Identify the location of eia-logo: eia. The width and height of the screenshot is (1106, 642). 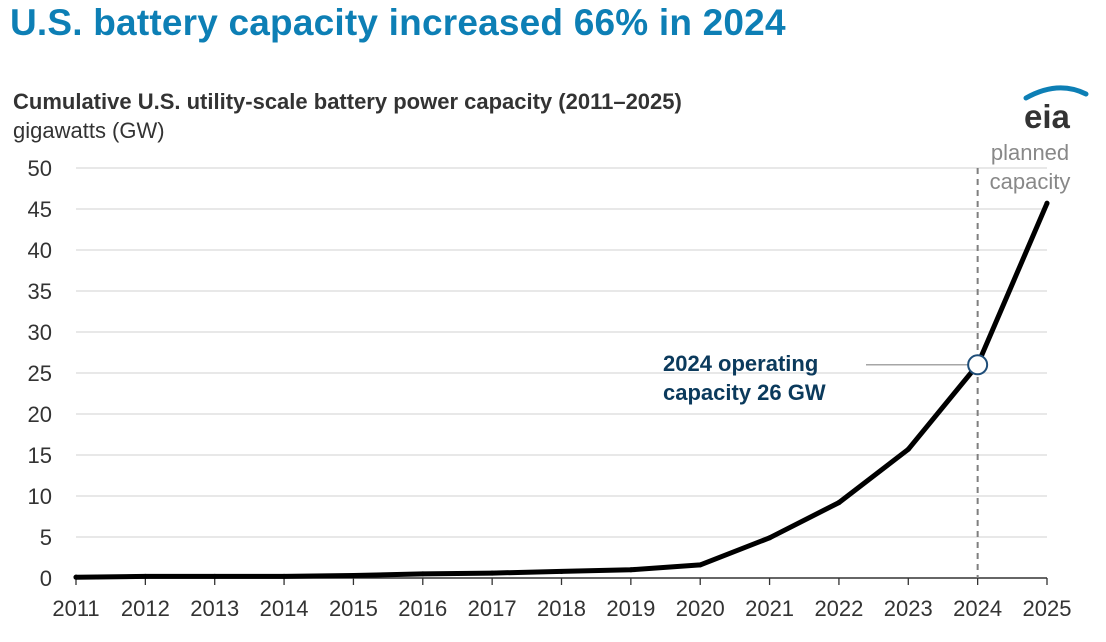
(1056, 109).